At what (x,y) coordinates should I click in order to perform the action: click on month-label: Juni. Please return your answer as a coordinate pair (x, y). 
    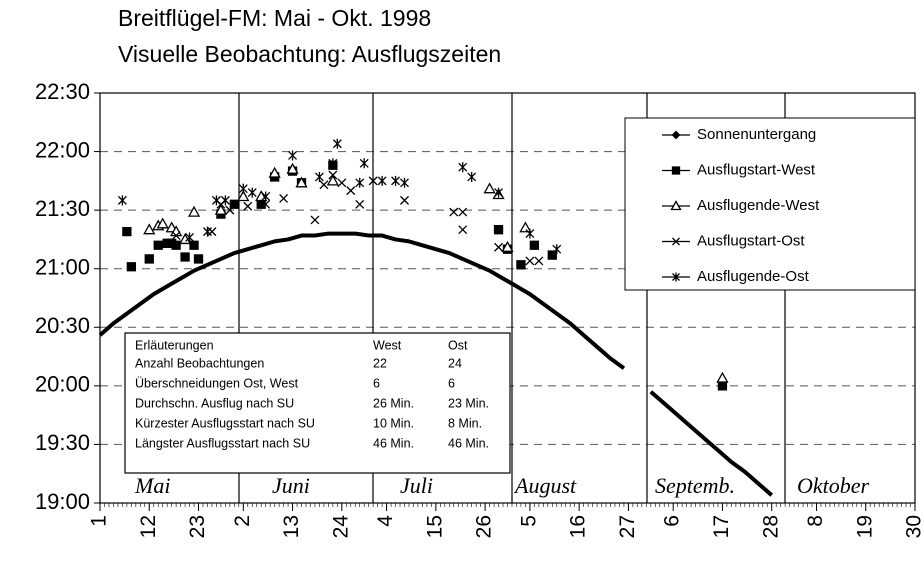
    Looking at the image, I should click on (291, 485).